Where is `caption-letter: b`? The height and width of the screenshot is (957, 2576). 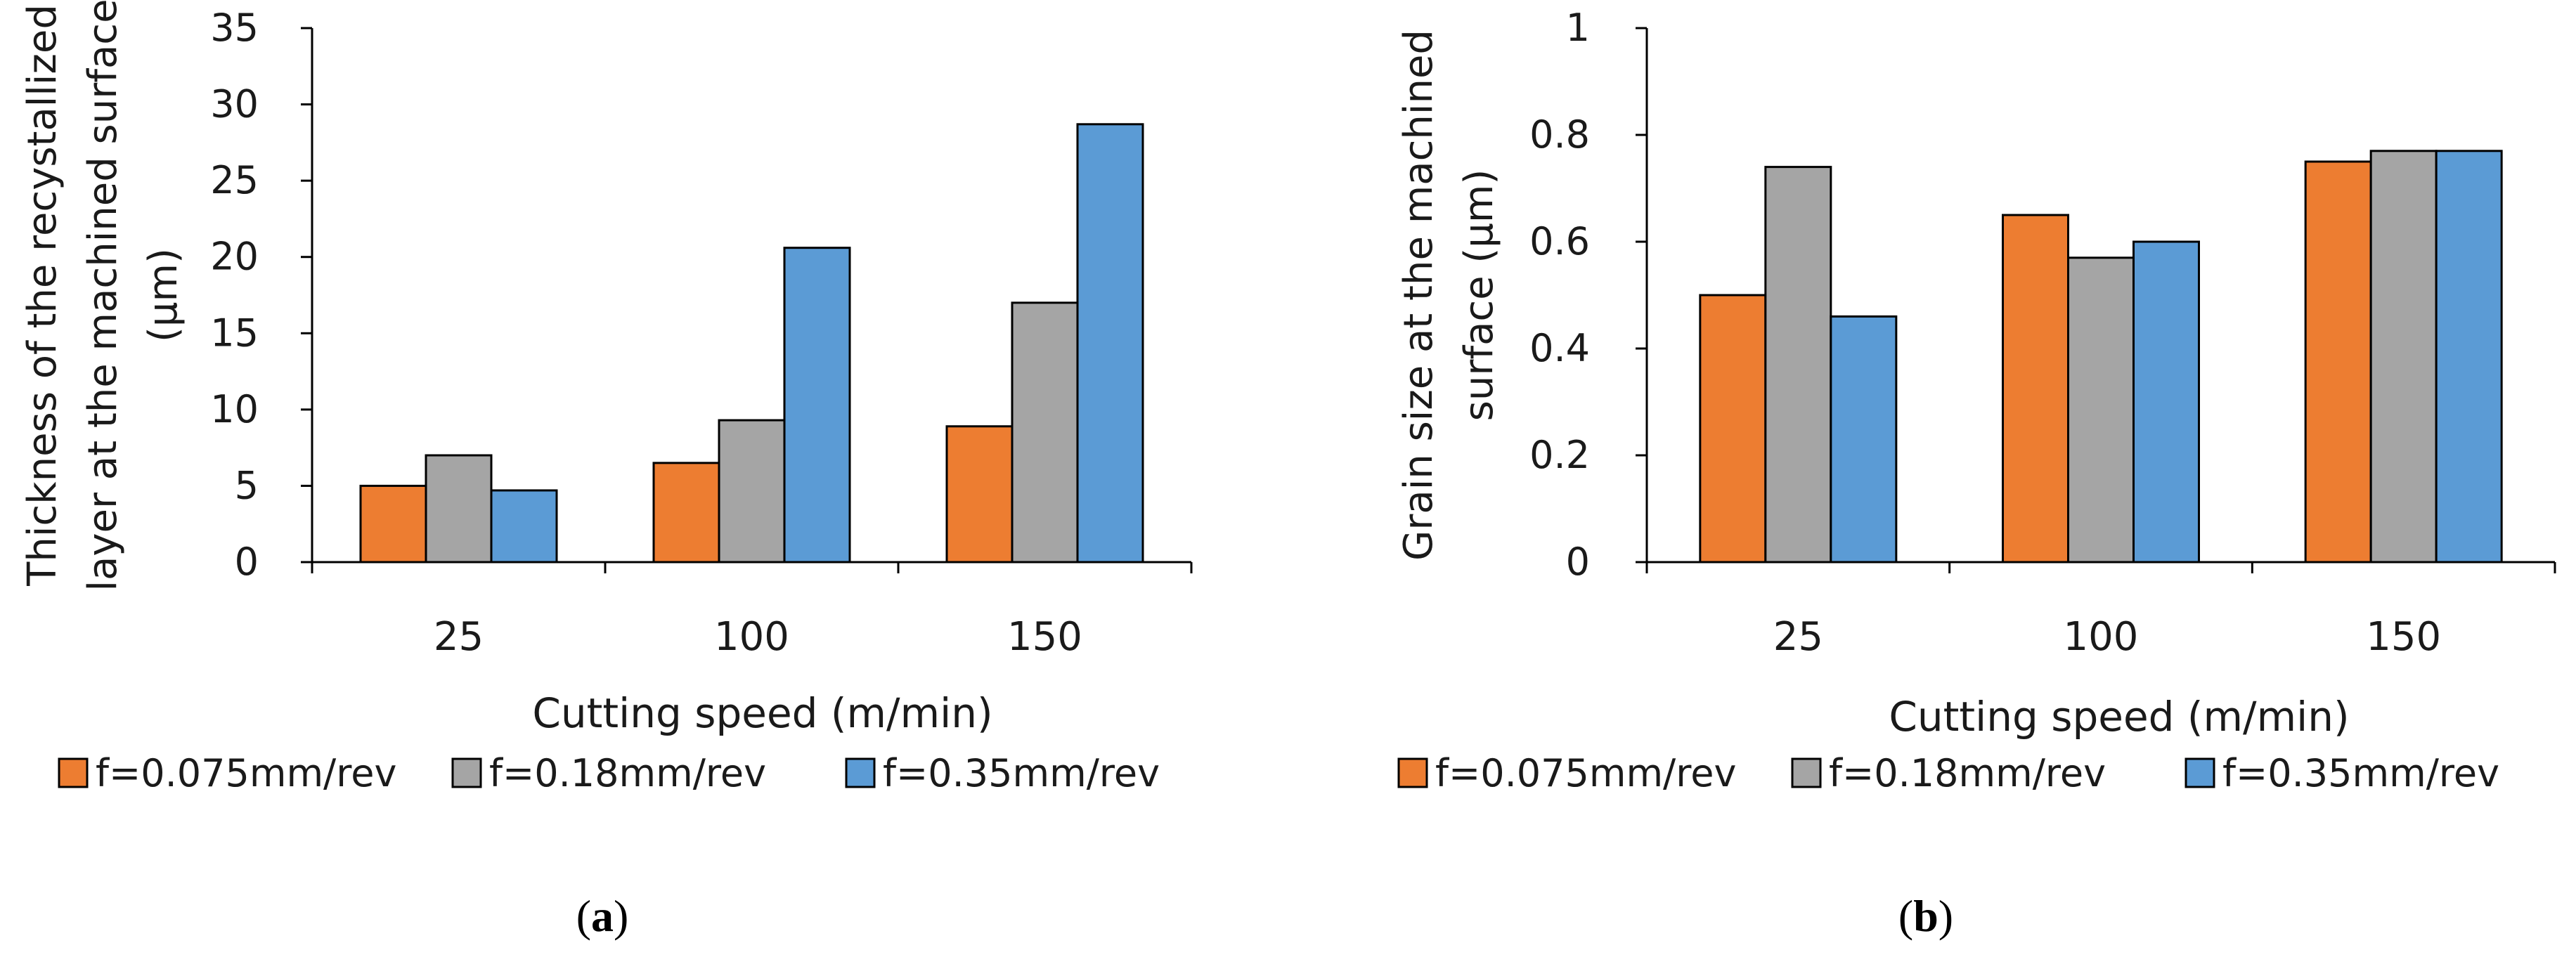 caption-letter: b is located at coordinates (1926, 916).